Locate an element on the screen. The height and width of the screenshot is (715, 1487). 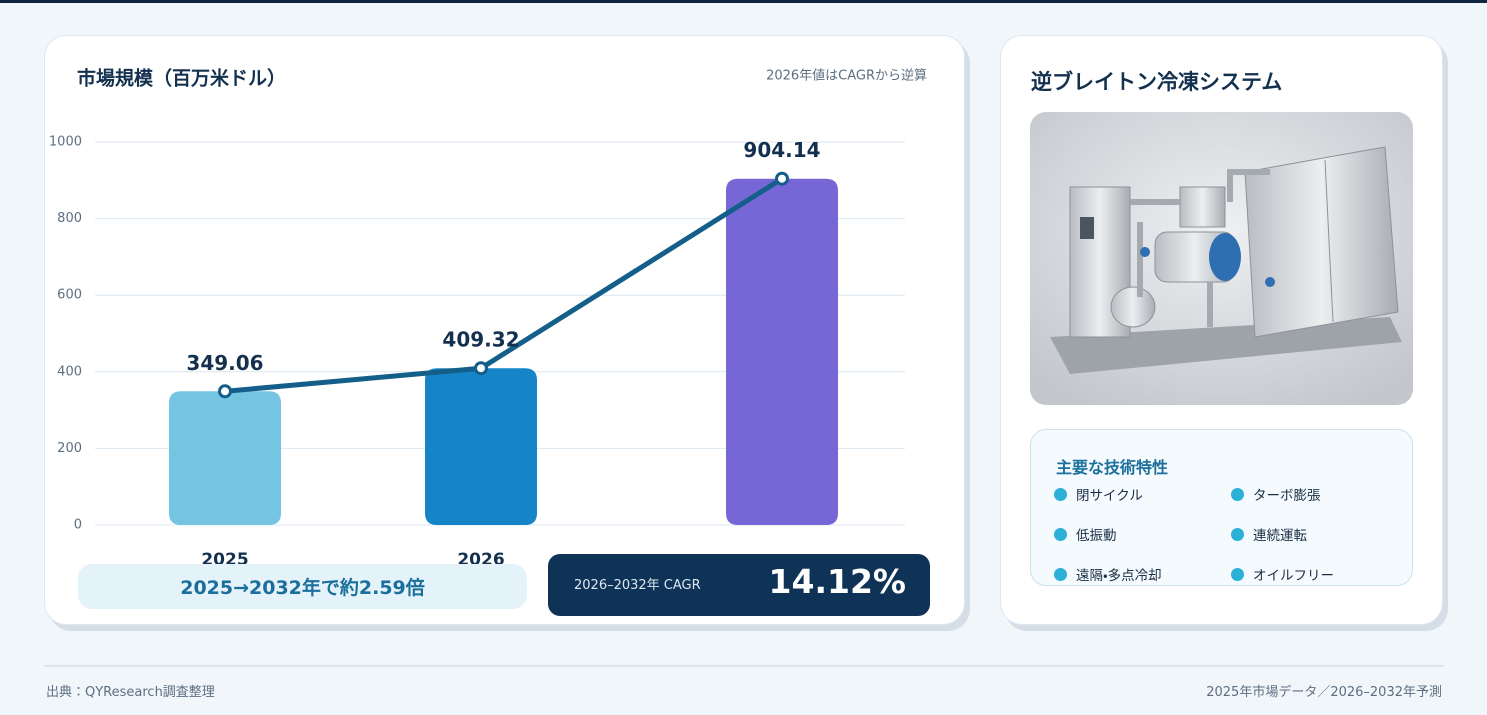
cagr-label: 2026–2032年 CAGR is located at coordinates (637, 585).